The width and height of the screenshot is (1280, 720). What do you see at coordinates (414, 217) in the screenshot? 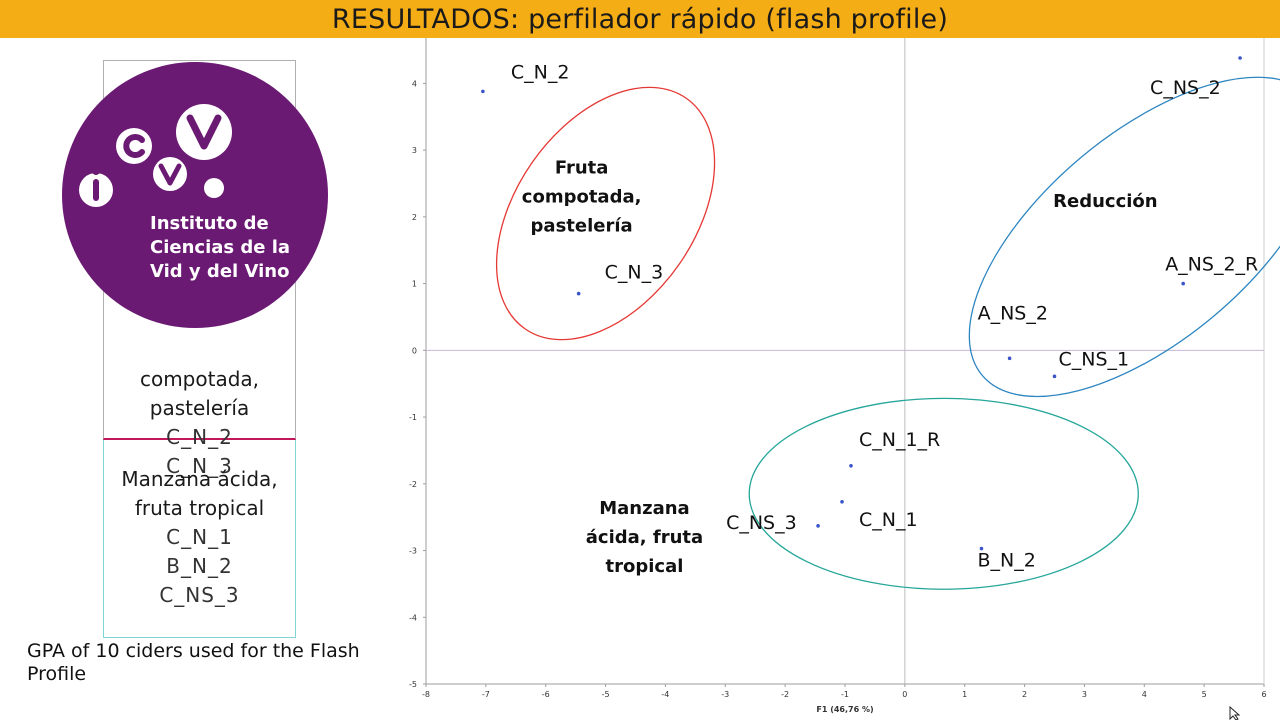
I see `y-tick-label: 2` at bounding box center [414, 217].